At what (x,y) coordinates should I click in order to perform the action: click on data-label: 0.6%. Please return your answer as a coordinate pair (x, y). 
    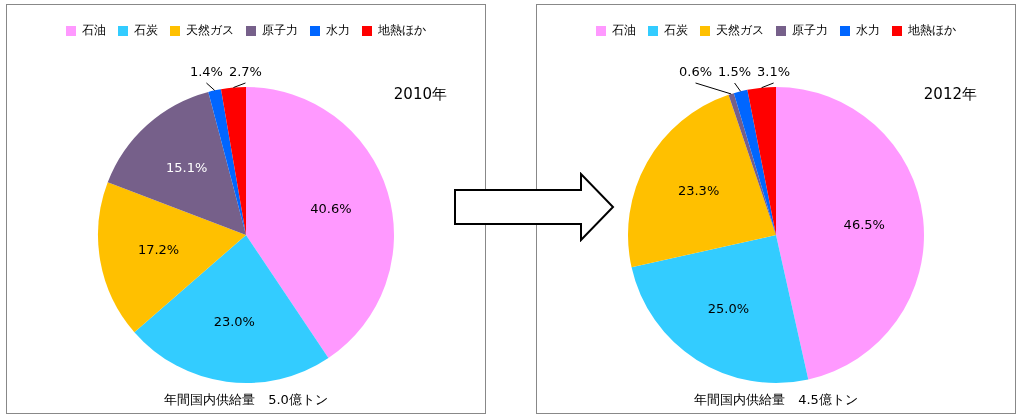
    Looking at the image, I should click on (696, 72).